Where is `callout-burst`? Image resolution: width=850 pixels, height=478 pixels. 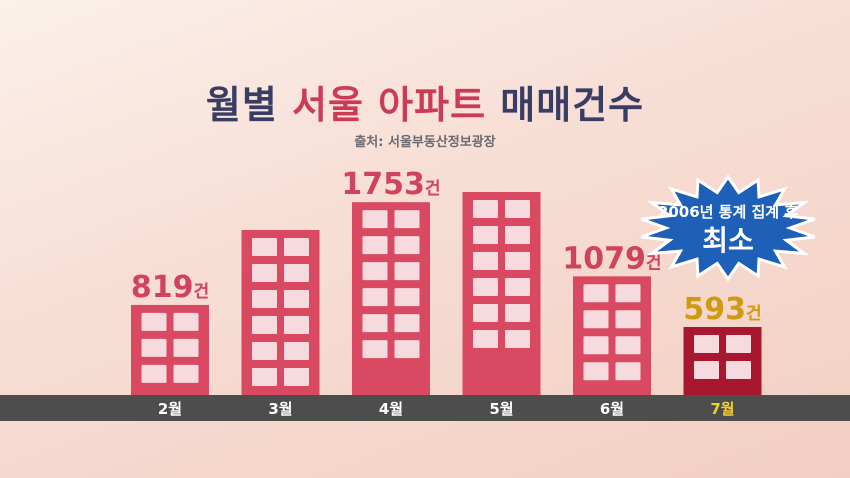
callout-burst is located at coordinates (728, 228).